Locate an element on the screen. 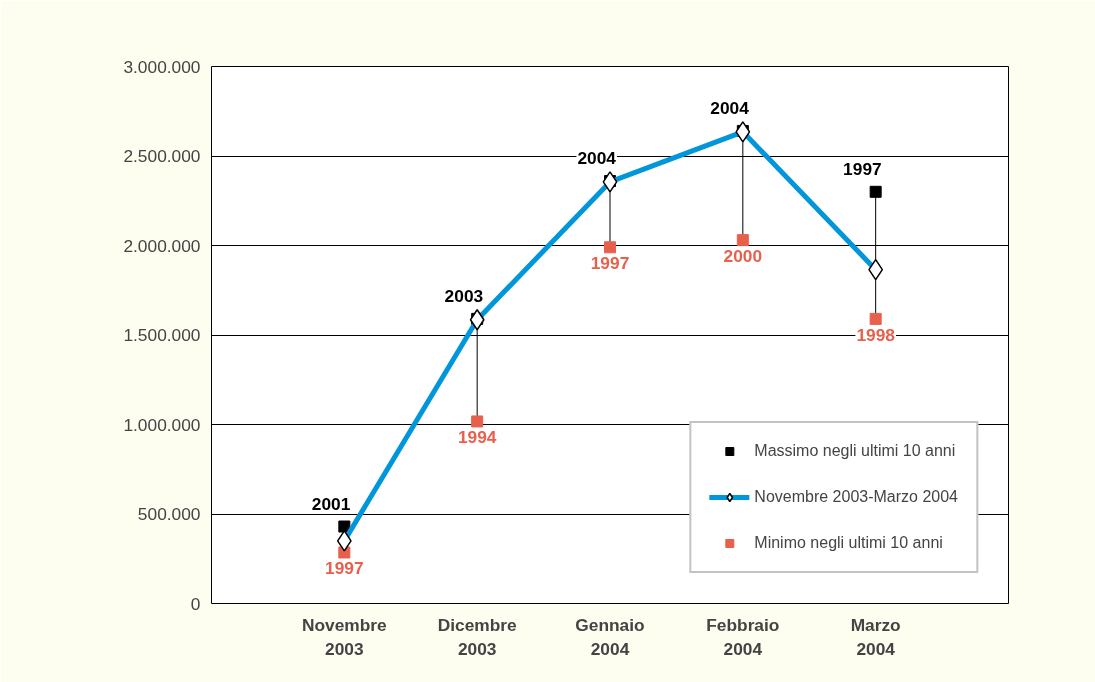 The width and height of the screenshot is (1095, 682). legend-label: Novembre 2003-Marzo 2004 is located at coordinates (856, 497).